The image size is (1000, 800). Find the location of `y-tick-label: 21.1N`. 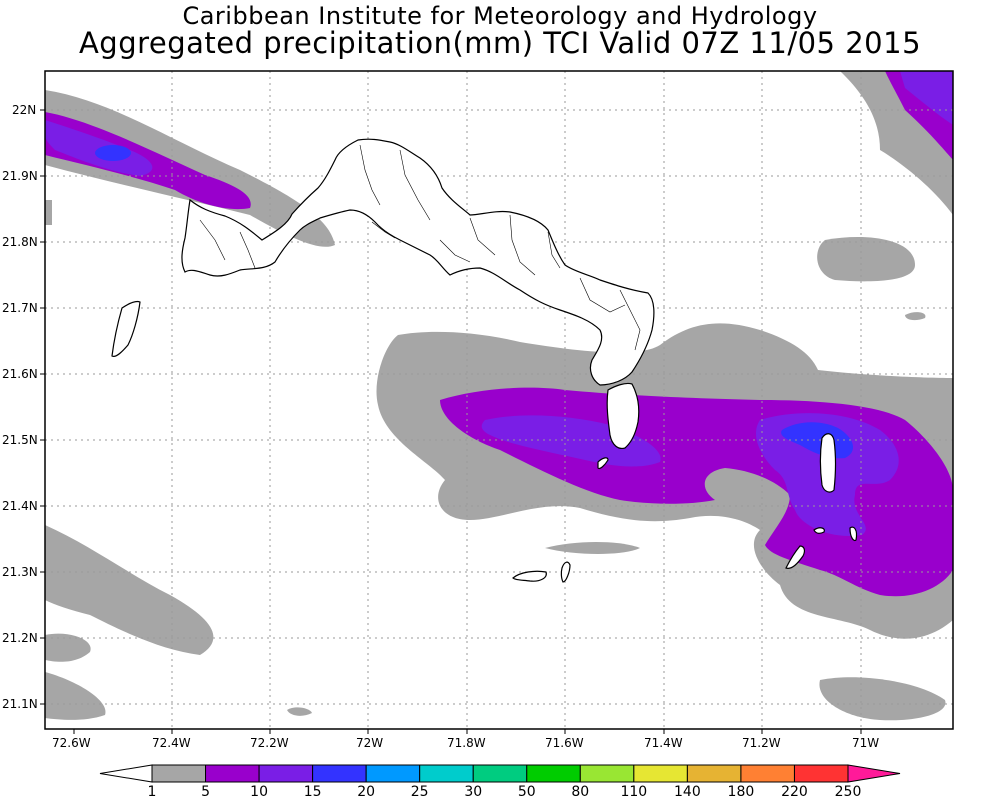

y-tick-label: 21.1N is located at coordinates (20, 704).